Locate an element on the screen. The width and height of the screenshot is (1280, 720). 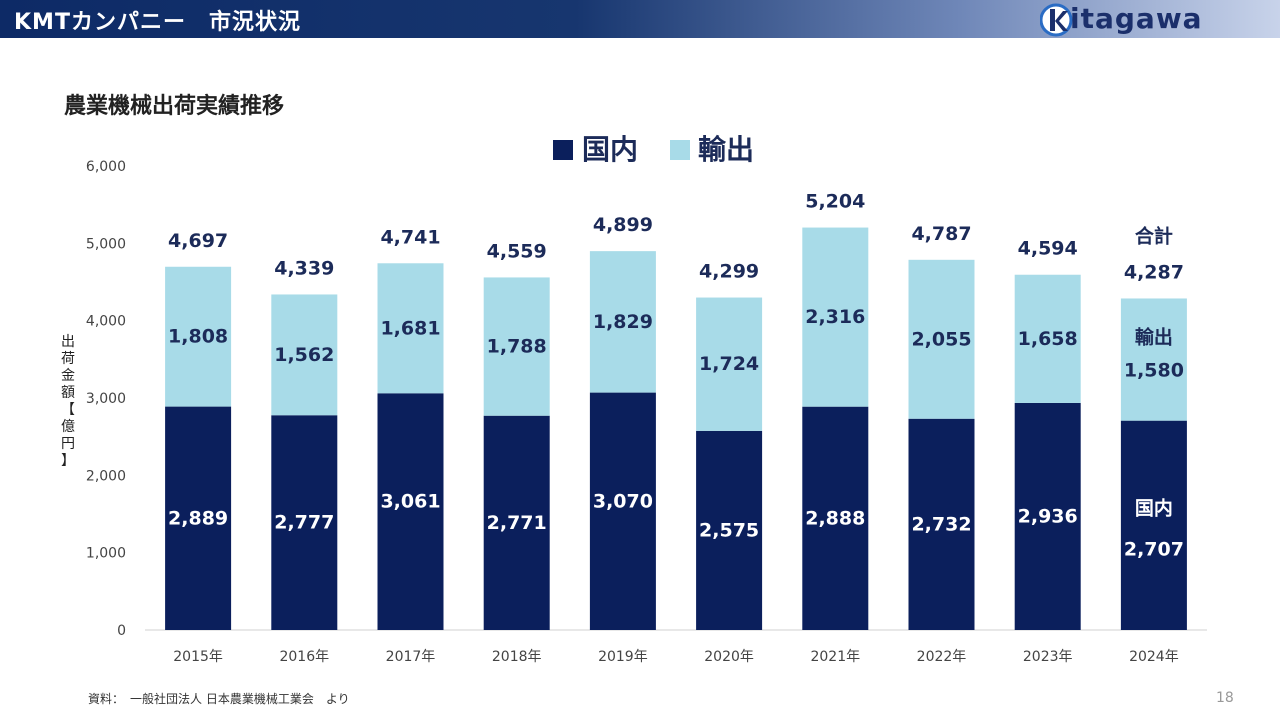
data-label-domestic: 2,707 is located at coordinates (1154, 549).